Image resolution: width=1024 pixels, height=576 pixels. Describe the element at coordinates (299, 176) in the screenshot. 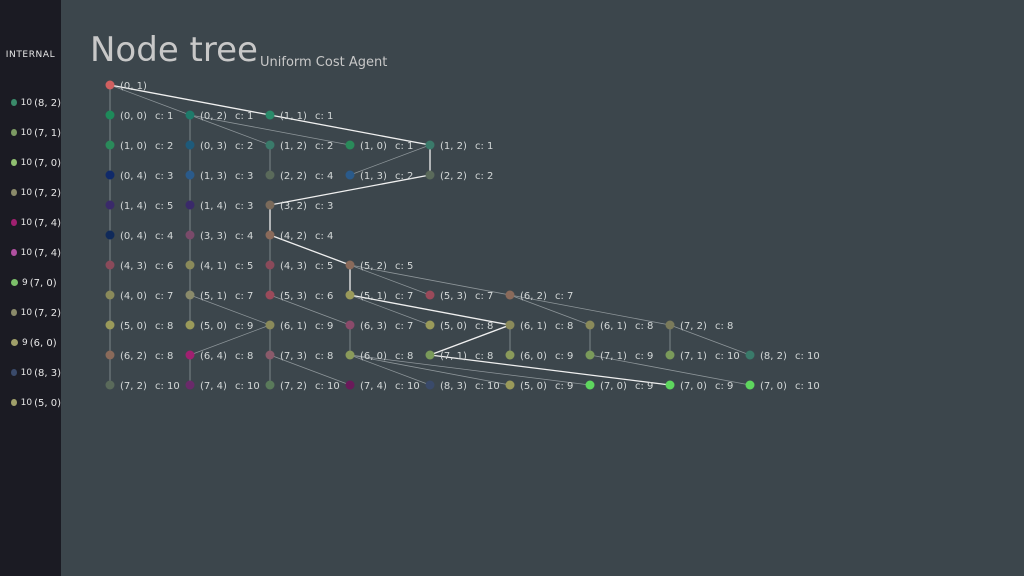

I see `tree-node: (2, 2) c: 4` at that location.